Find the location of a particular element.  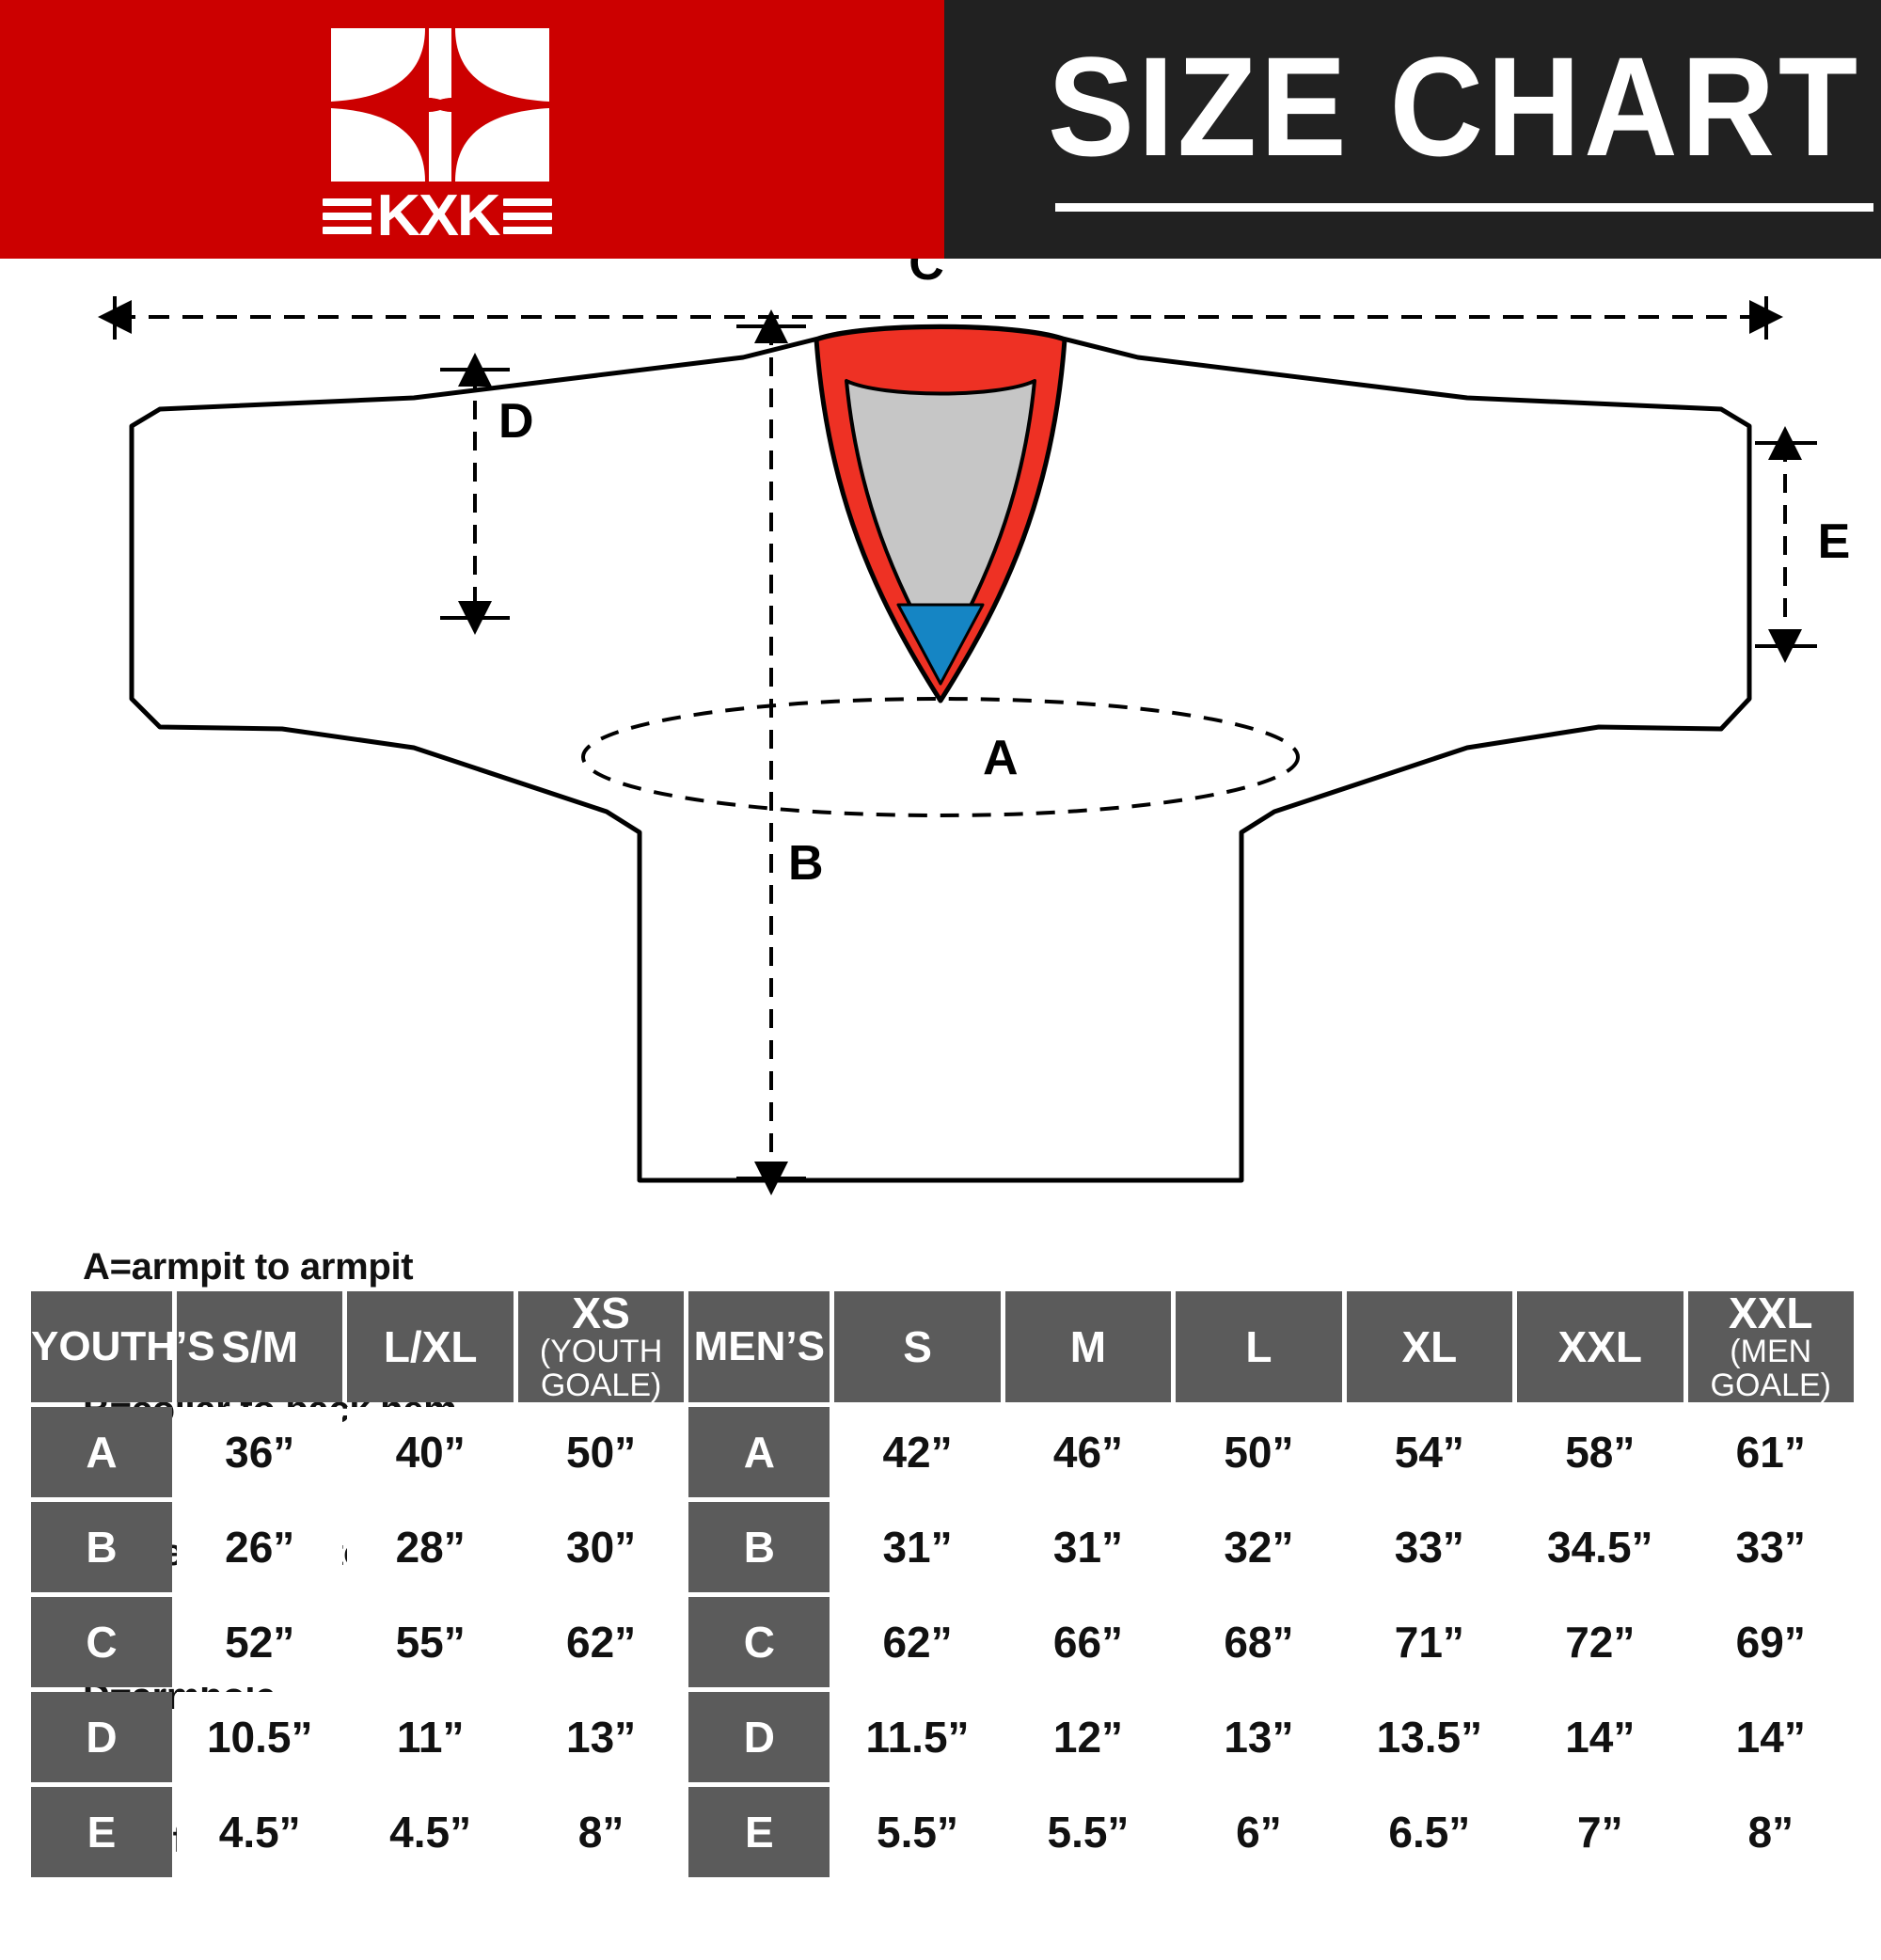

header-youth-sm: S/M is located at coordinates (260, 1347).